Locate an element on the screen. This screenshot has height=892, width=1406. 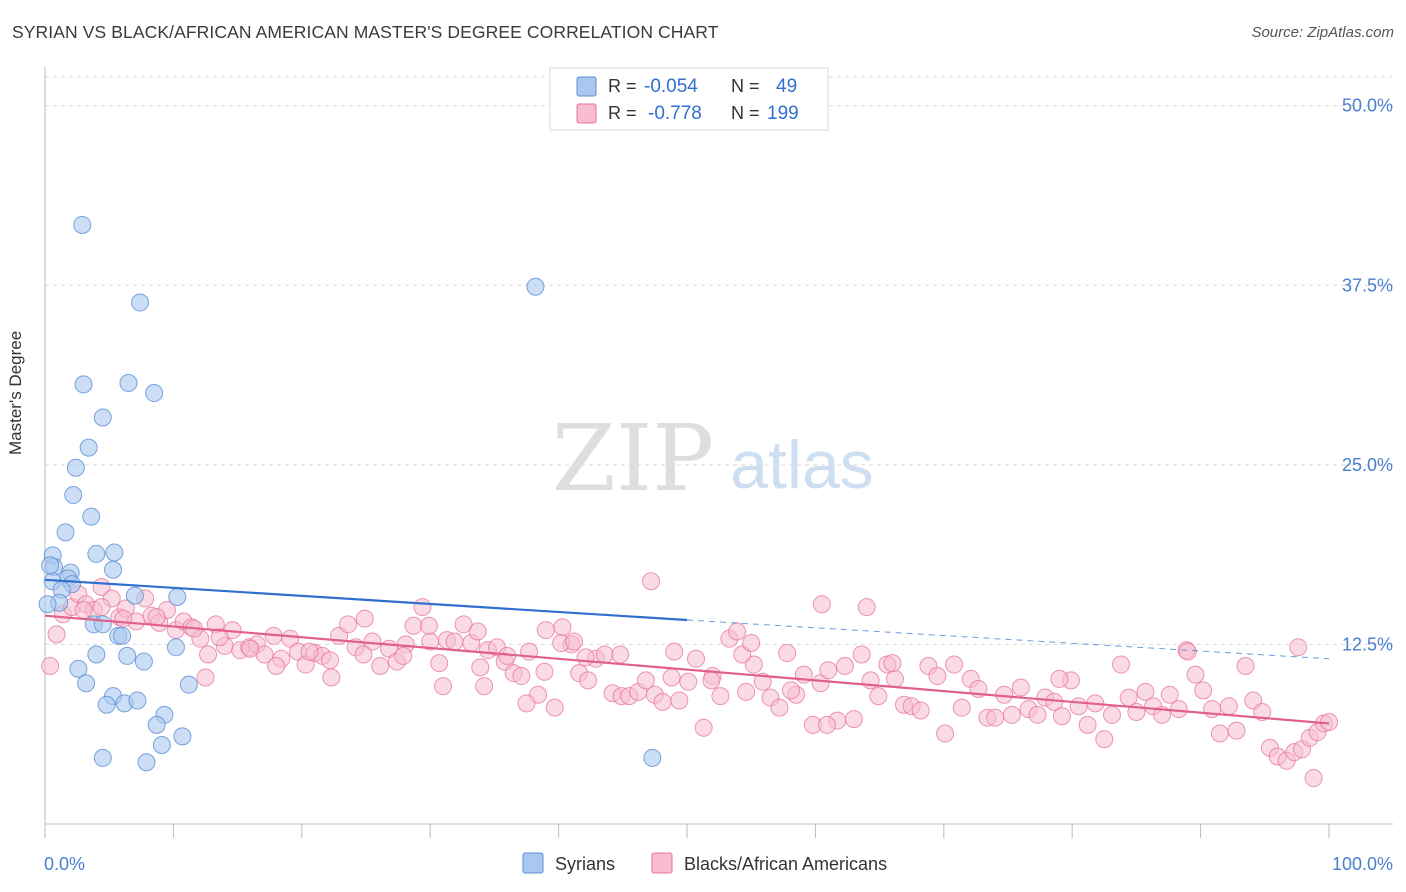
stats-r-label-1: R = is located at coordinates (622, 86).